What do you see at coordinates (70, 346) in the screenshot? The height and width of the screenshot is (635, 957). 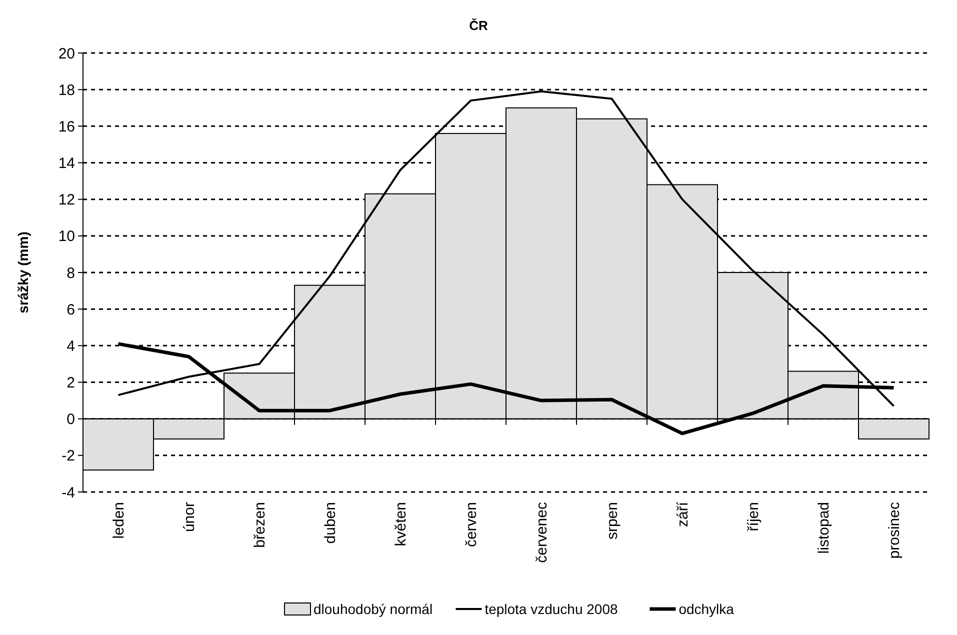 I see `y-tick-label: 4` at bounding box center [70, 346].